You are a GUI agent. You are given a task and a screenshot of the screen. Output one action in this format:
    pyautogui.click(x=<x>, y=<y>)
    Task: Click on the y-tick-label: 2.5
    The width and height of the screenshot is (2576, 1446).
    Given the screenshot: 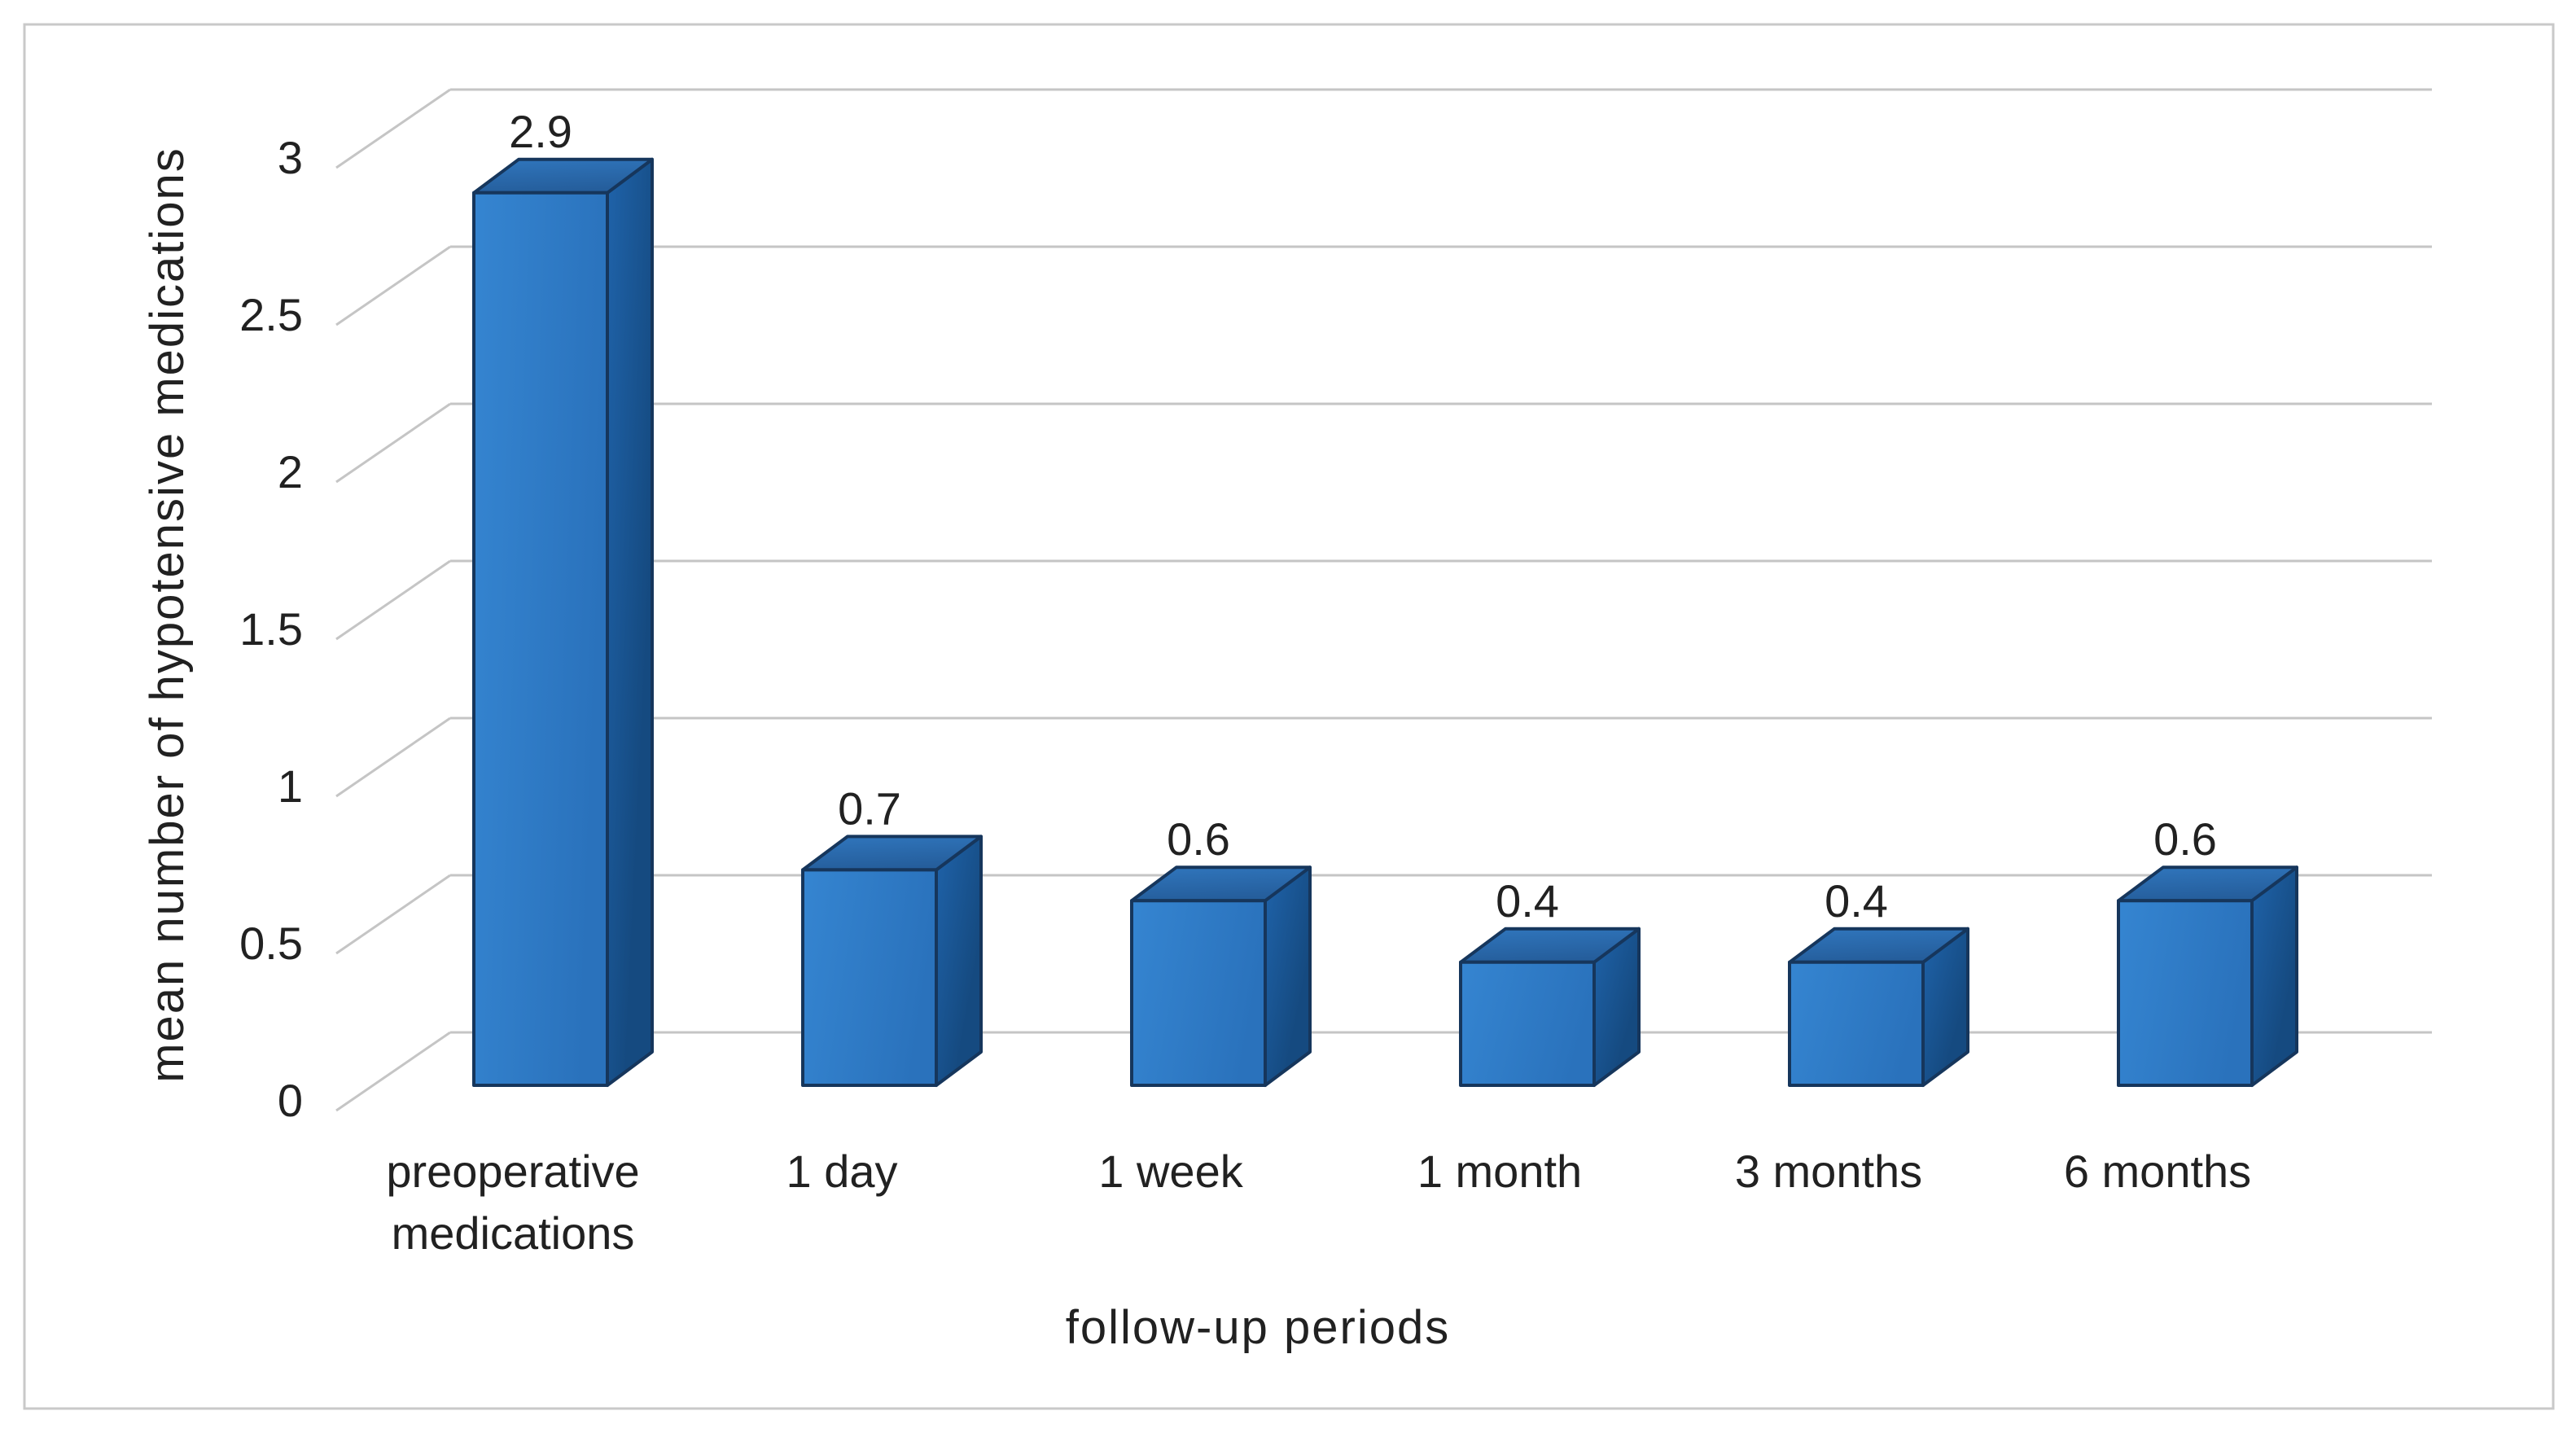 What is the action you would take?
    pyautogui.click(x=271, y=314)
    